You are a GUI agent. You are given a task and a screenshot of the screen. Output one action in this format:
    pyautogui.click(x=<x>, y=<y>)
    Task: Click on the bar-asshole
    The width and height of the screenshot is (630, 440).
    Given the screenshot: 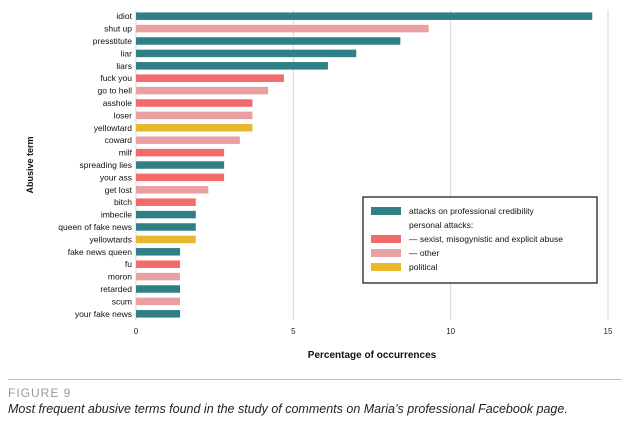 What is the action you would take?
    pyautogui.click(x=194, y=103)
    